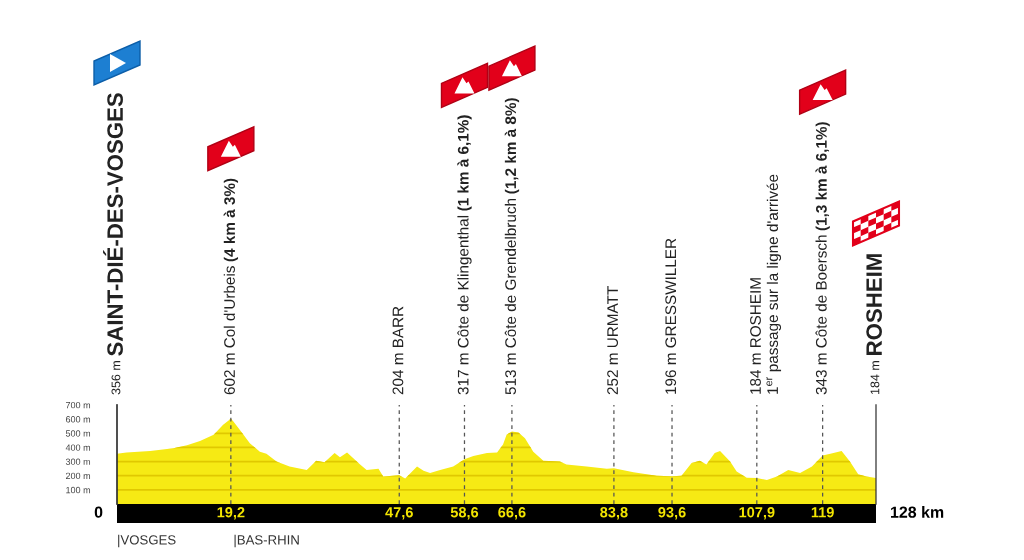 The width and height of the screenshot is (1024, 560). Describe the element at coordinates (78, 490) in the screenshot. I see `y-tick-label: 100 m` at that location.